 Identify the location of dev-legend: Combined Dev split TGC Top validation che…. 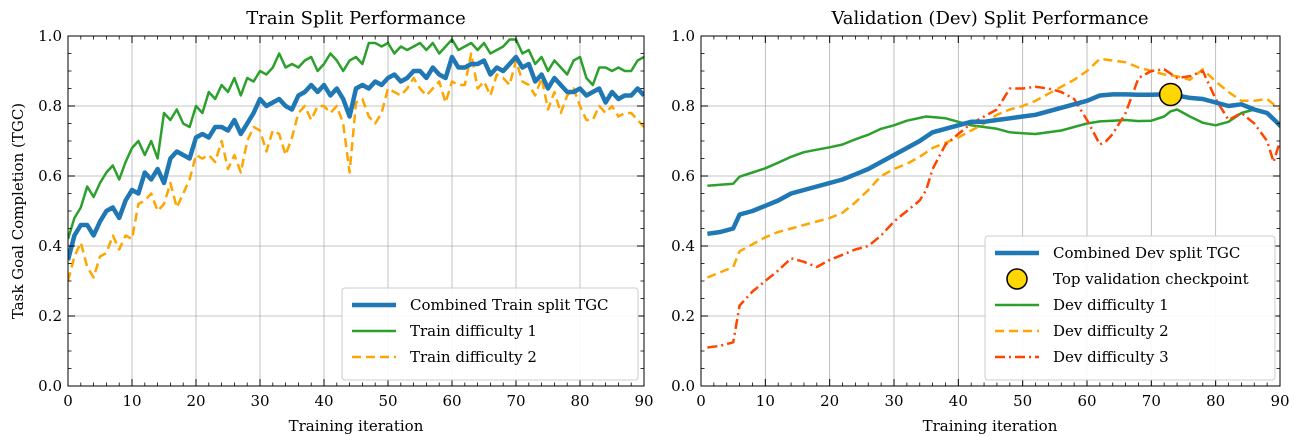
(1130, 308).